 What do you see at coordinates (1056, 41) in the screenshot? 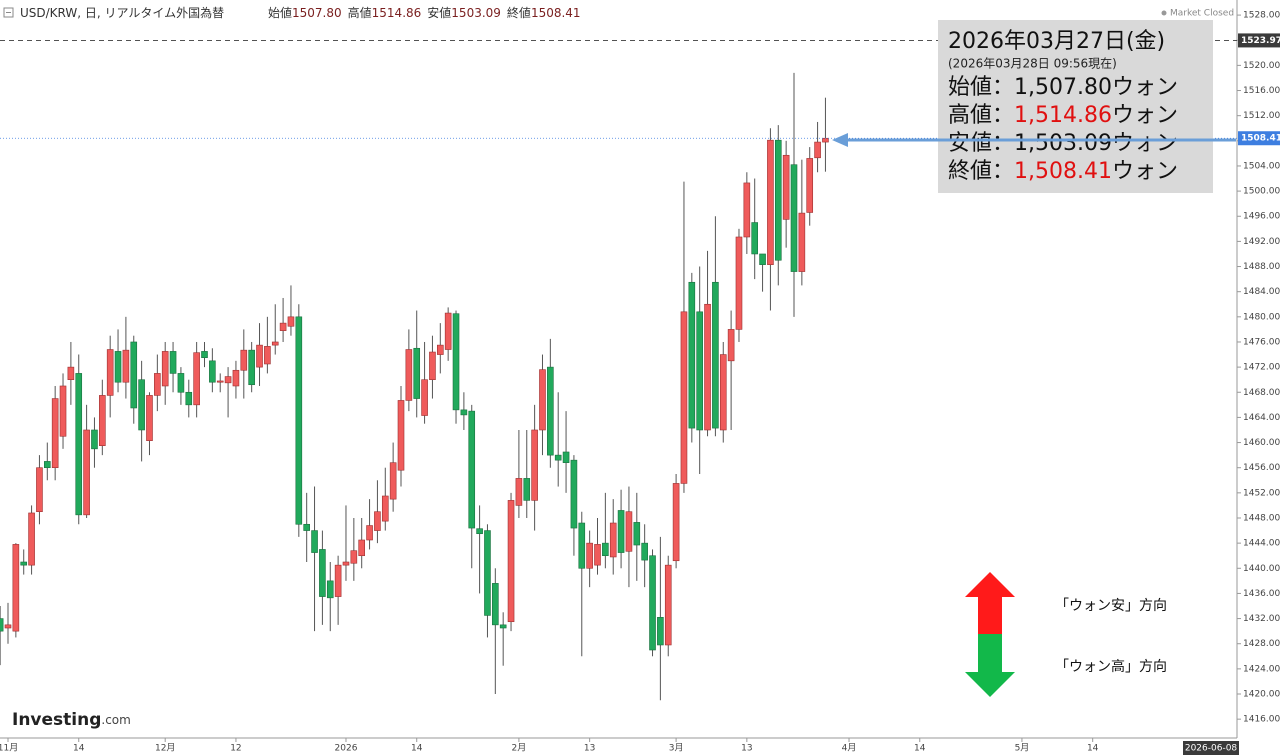
I see `annotation-date: 2026年03月27日(金)` at bounding box center [1056, 41].